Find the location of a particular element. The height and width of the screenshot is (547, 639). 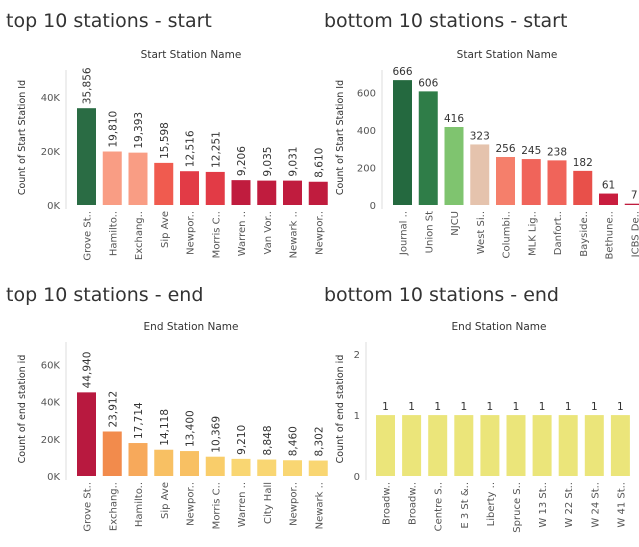

data-label: 10,369 is located at coordinates (216, 434).